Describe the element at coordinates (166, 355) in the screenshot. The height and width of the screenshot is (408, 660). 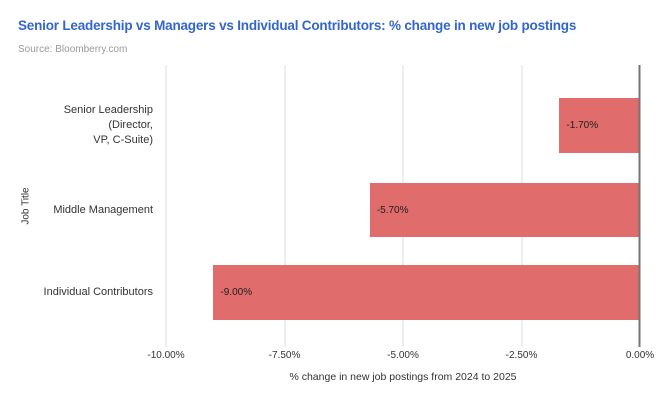
I see `x-tick-label: -10.00%` at that location.